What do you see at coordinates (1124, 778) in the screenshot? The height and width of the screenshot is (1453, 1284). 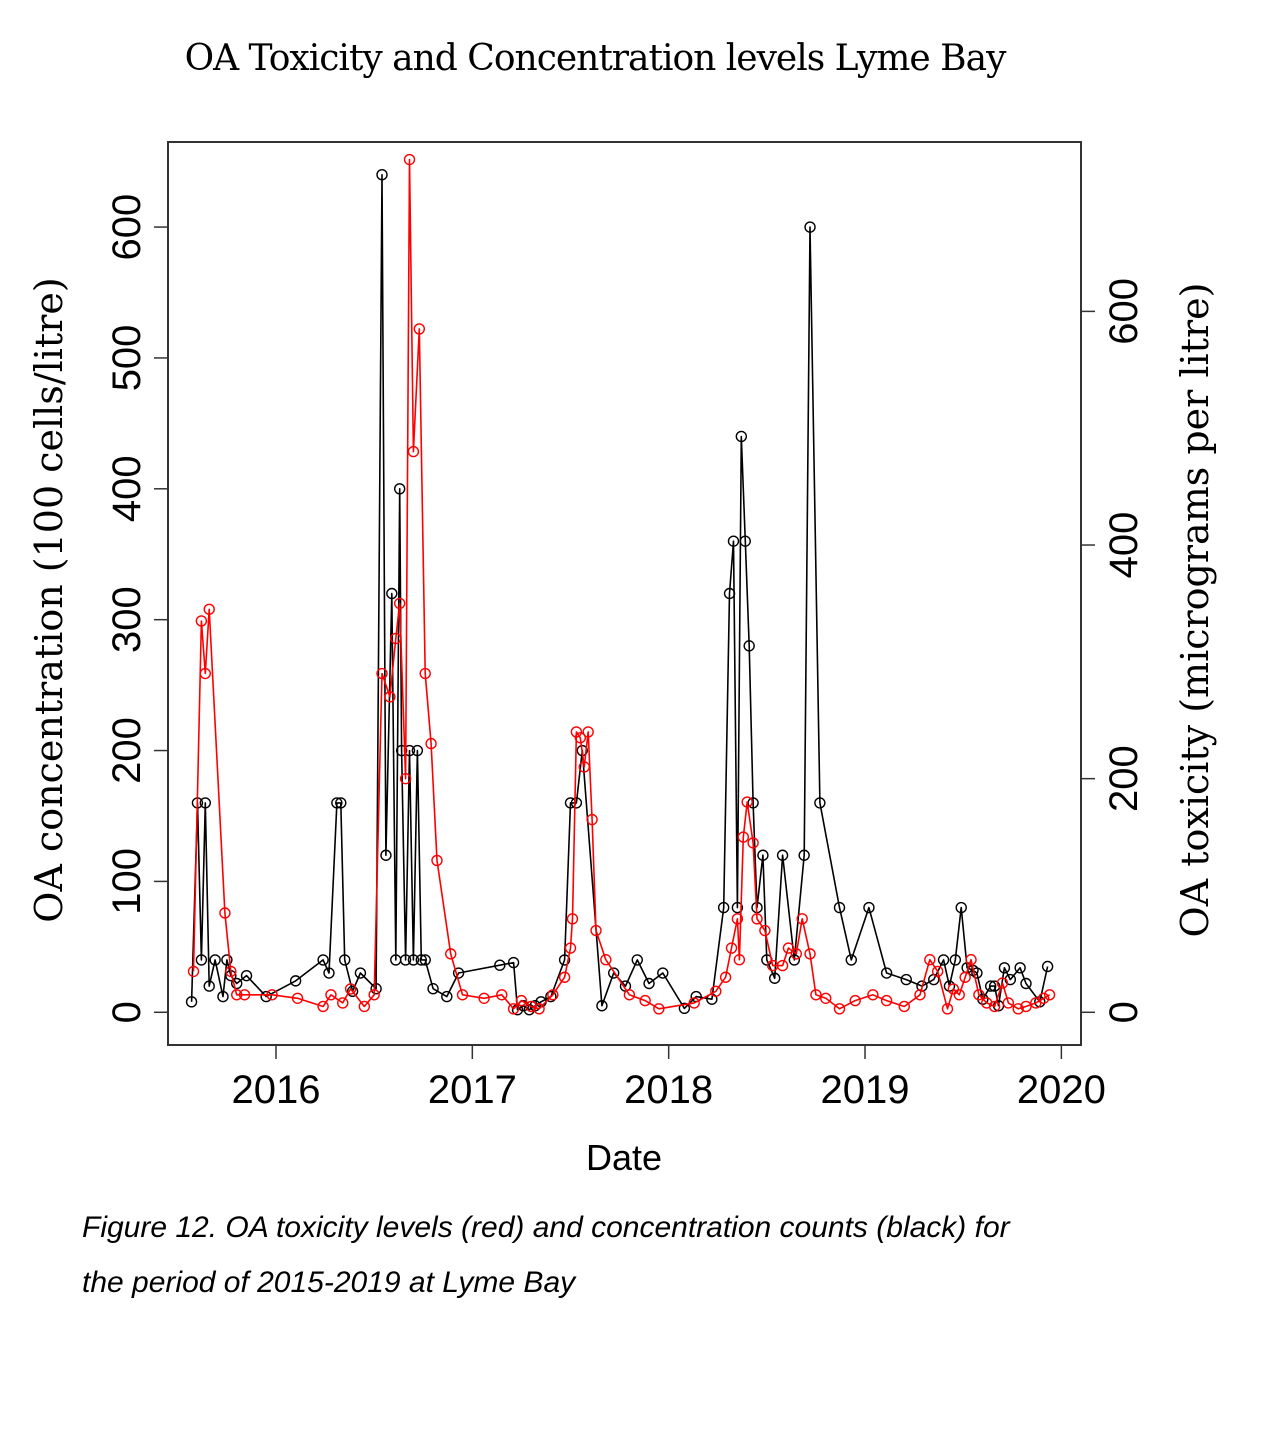 I see `y-right-tick-label: 200` at bounding box center [1124, 778].